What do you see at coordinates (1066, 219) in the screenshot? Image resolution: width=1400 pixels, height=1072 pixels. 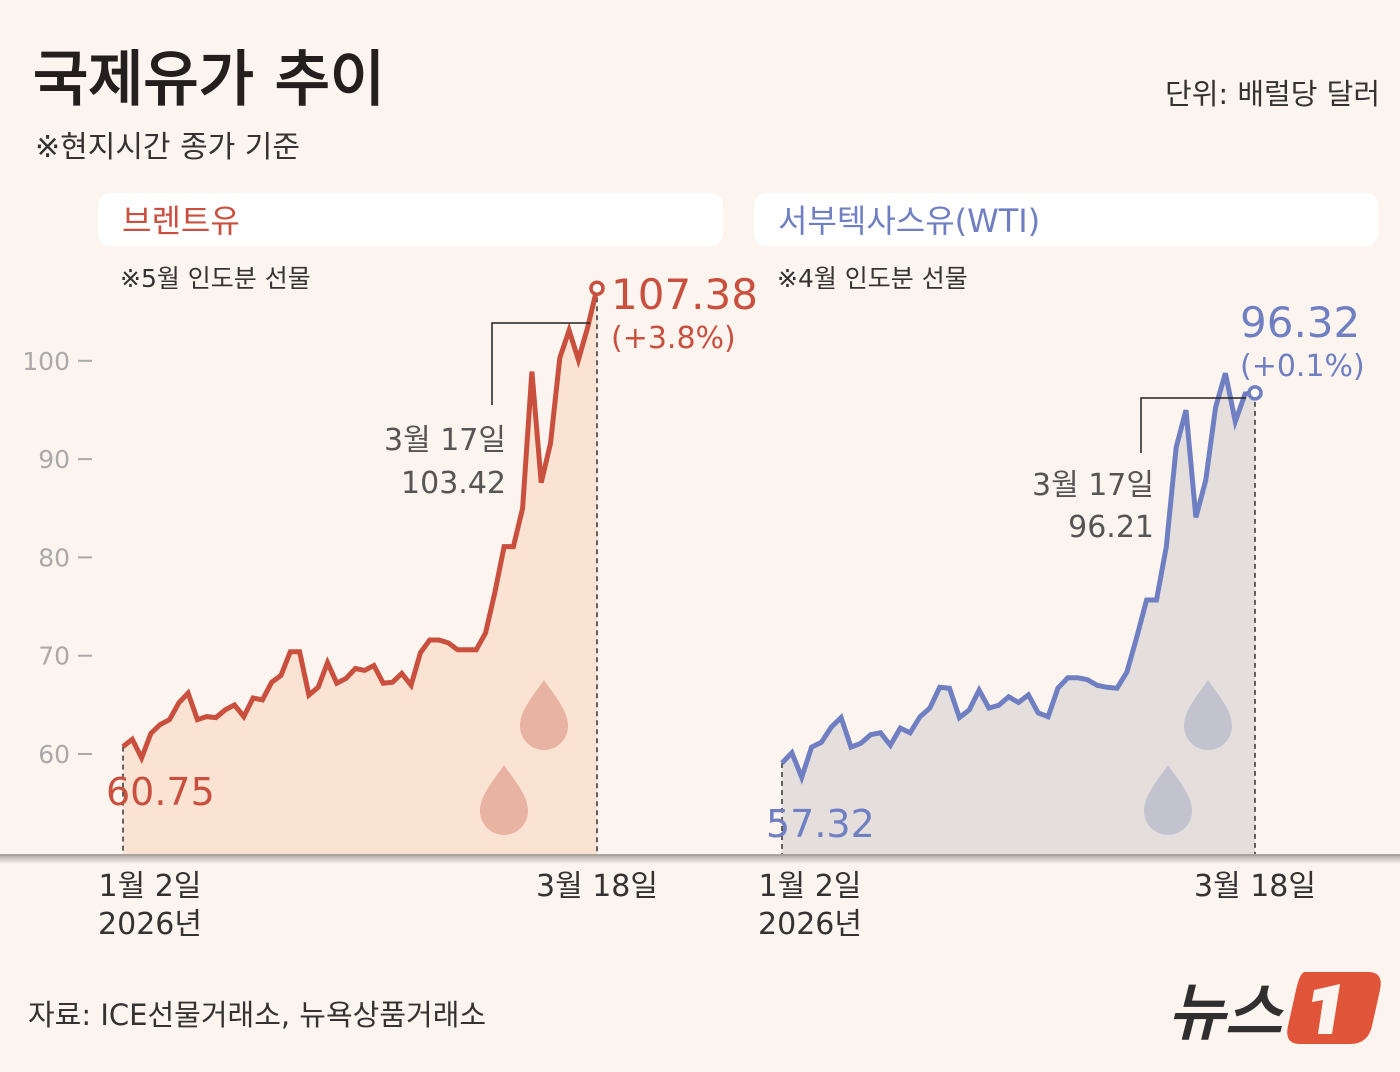 I see `wti-header-box` at bounding box center [1066, 219].